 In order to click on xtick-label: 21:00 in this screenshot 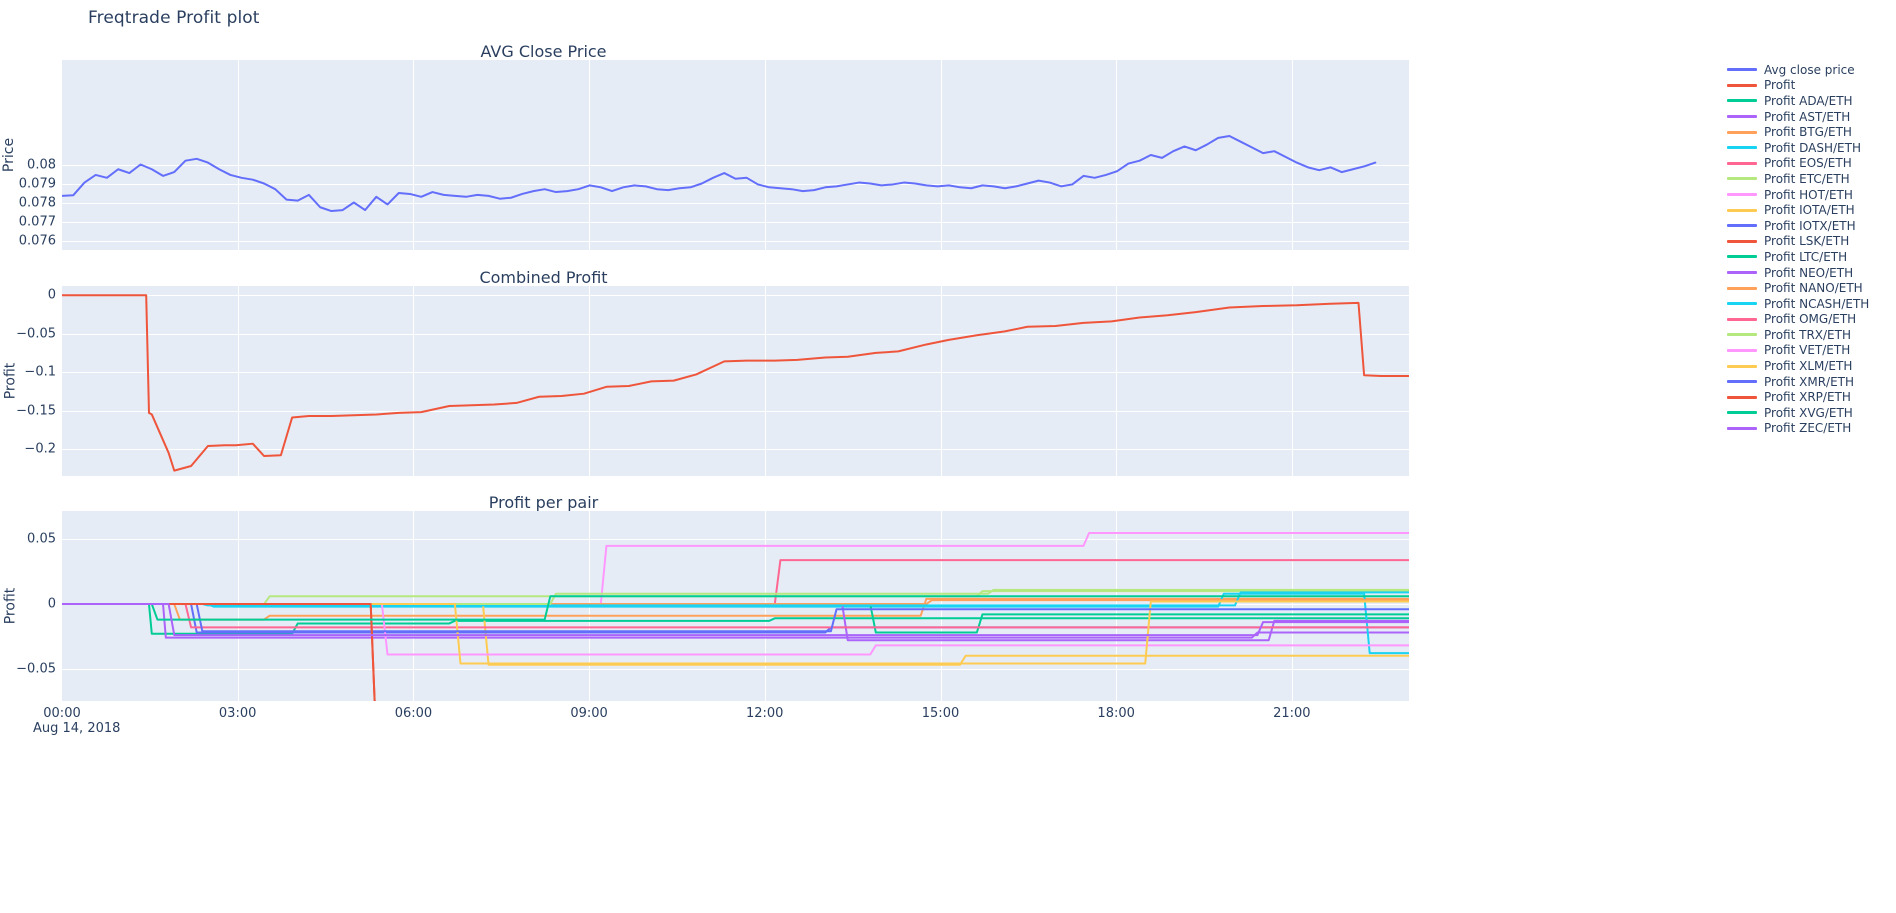, I will do `click(1292, 713)`.